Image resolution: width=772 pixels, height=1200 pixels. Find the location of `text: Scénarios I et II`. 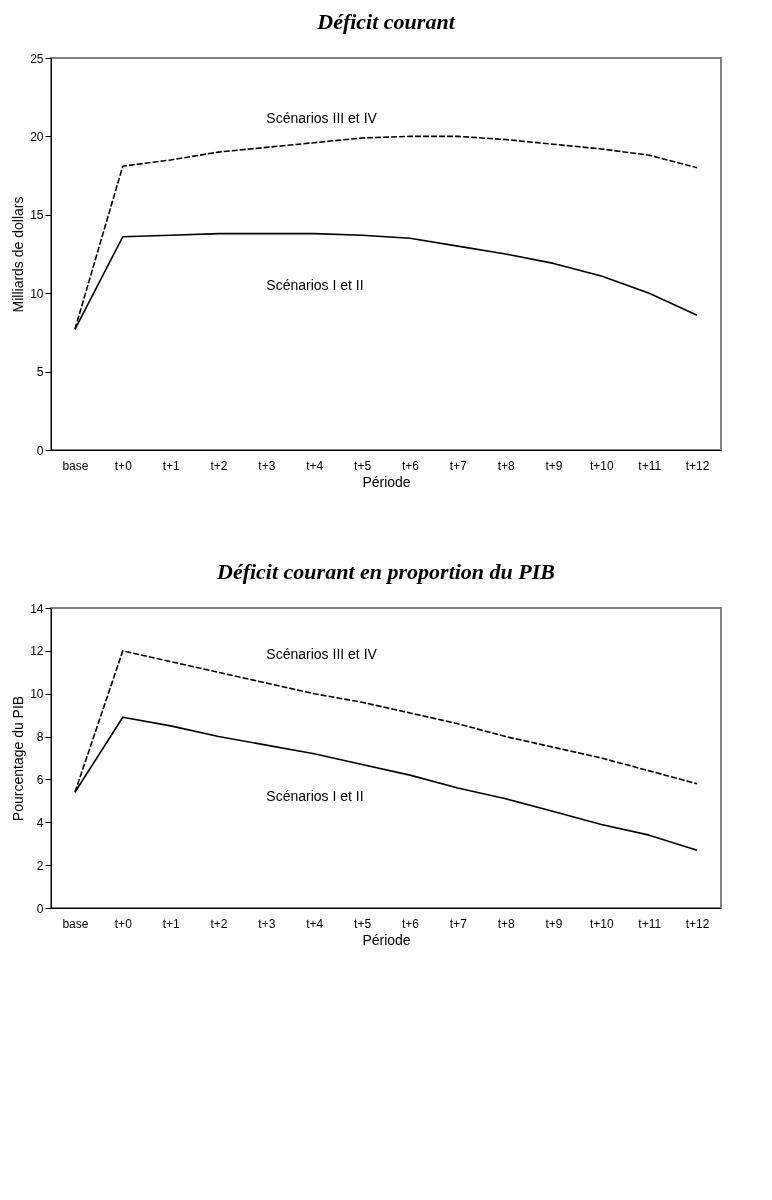

text: Scénarios I et II is located at coordinates (315, 284).